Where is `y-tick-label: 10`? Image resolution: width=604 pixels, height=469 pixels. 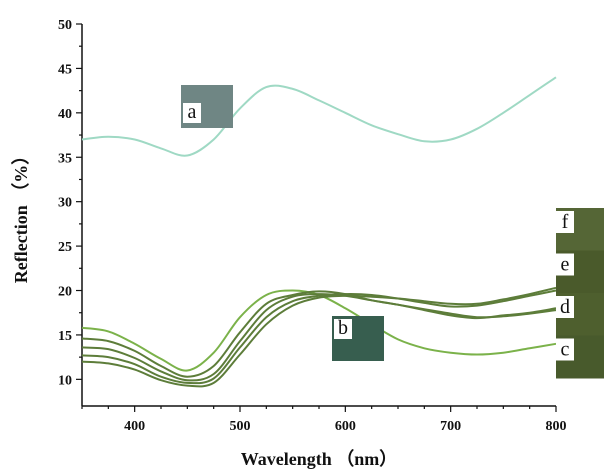 y-tick-label: 10 is located at coordinates (65, 380).